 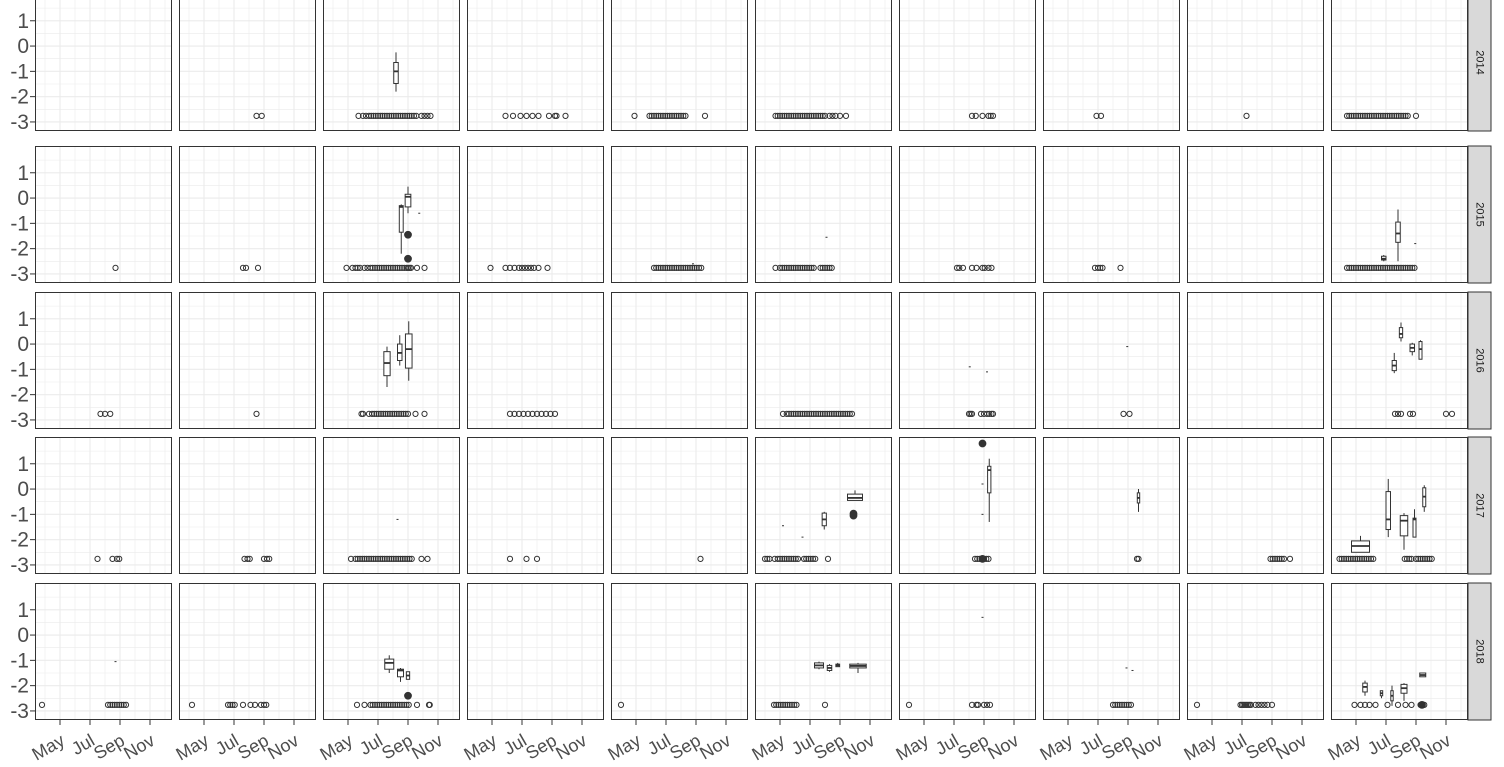 What do you see at coordinates (19, 97) in the screenshot?
I see `y-tick-label: -2` at bounding box center [19, 97].